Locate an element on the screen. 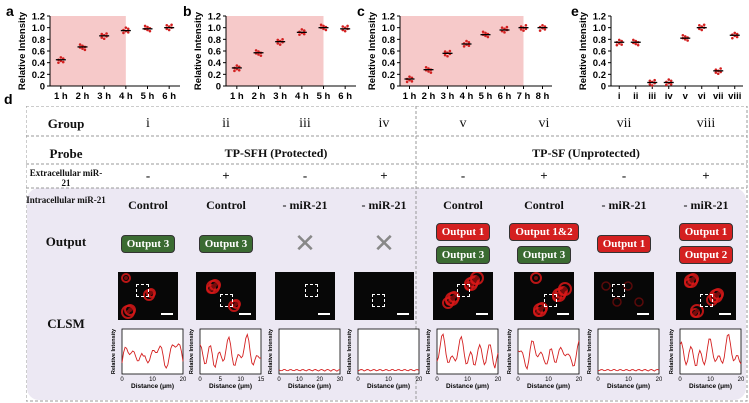 This screenshot has height=403, width=749. output-cell: Output 1&2 Output 3 is located at coordinates (544, 245).